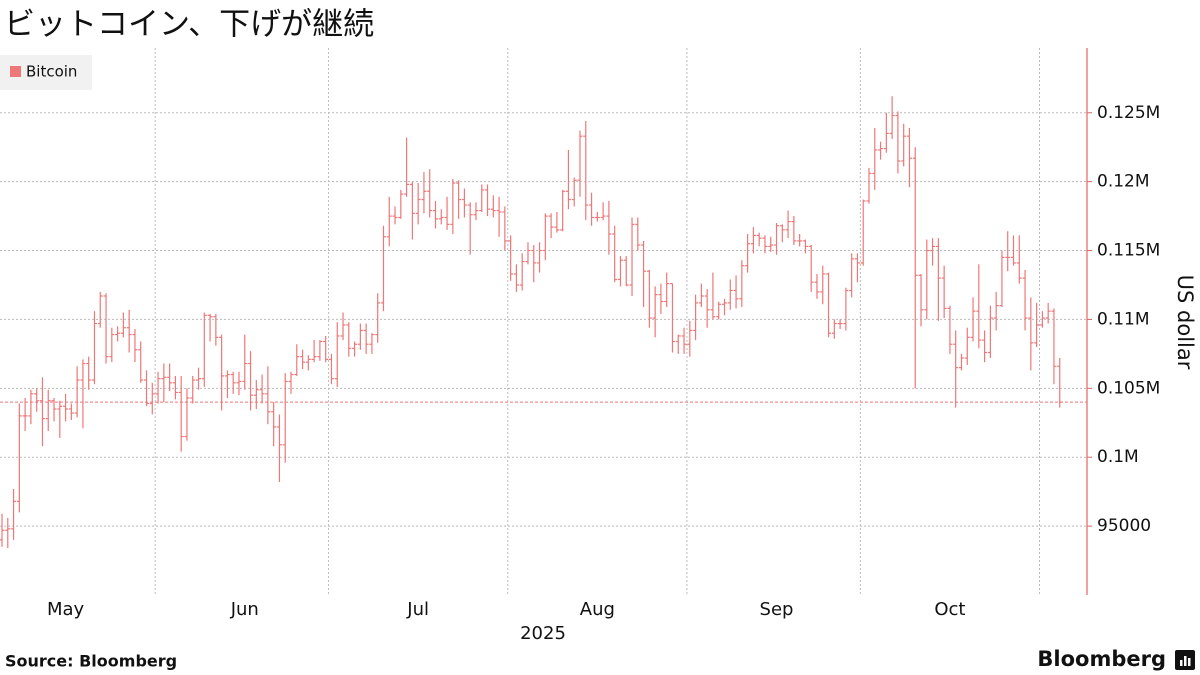 This screenshot has width=1200, height=675. What do you see at coordinates (417, 609) in the screenshot?
I see `x-tick-label: Jul` at bounding box center [417, 609].